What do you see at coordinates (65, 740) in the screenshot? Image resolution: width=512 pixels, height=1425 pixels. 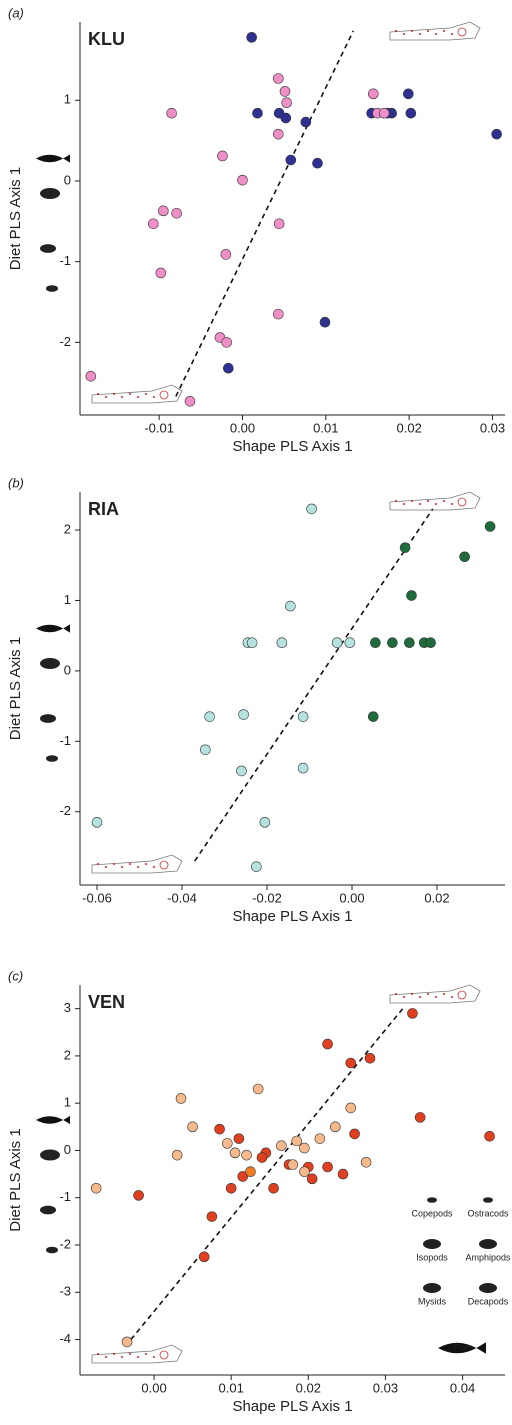 I see `y-tick-label: -1` at bounding box center [65, 740].